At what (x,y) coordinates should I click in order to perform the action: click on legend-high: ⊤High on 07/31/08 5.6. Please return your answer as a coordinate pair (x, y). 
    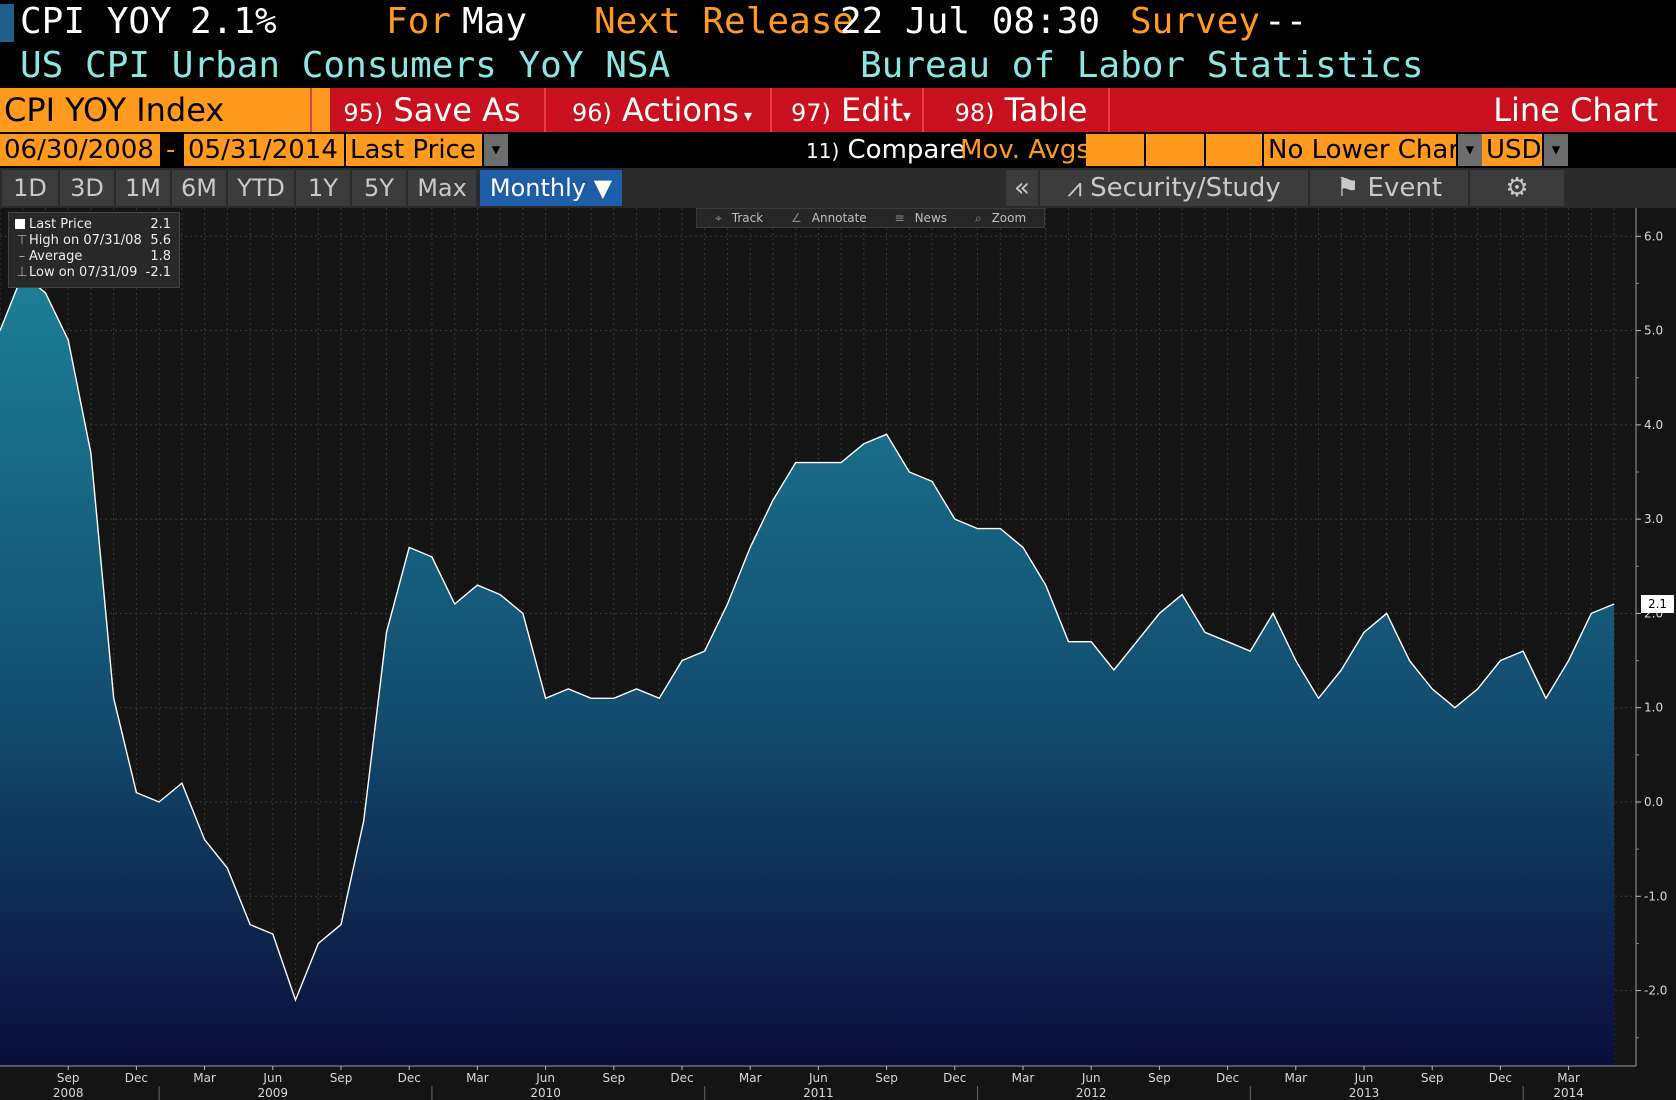
    Looking at the image, I should click on (95, 241).